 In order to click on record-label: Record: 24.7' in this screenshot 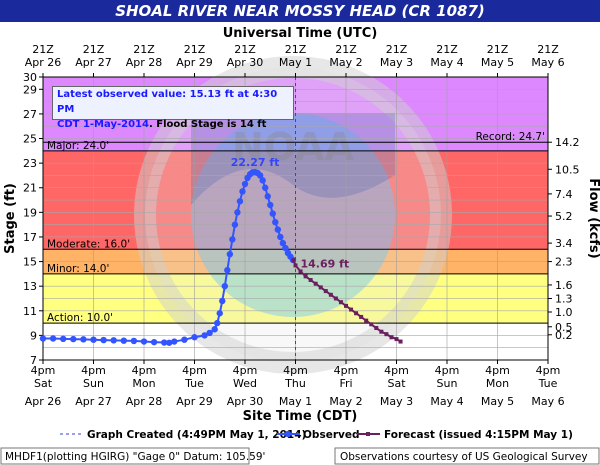, I will do `click(510, 137)`.